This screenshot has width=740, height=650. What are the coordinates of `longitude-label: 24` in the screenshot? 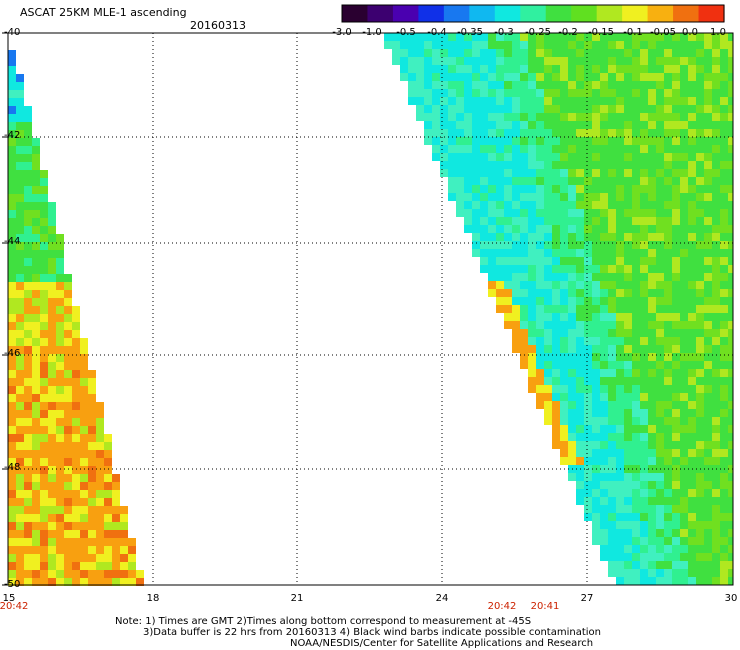 It's located at (442, 598).